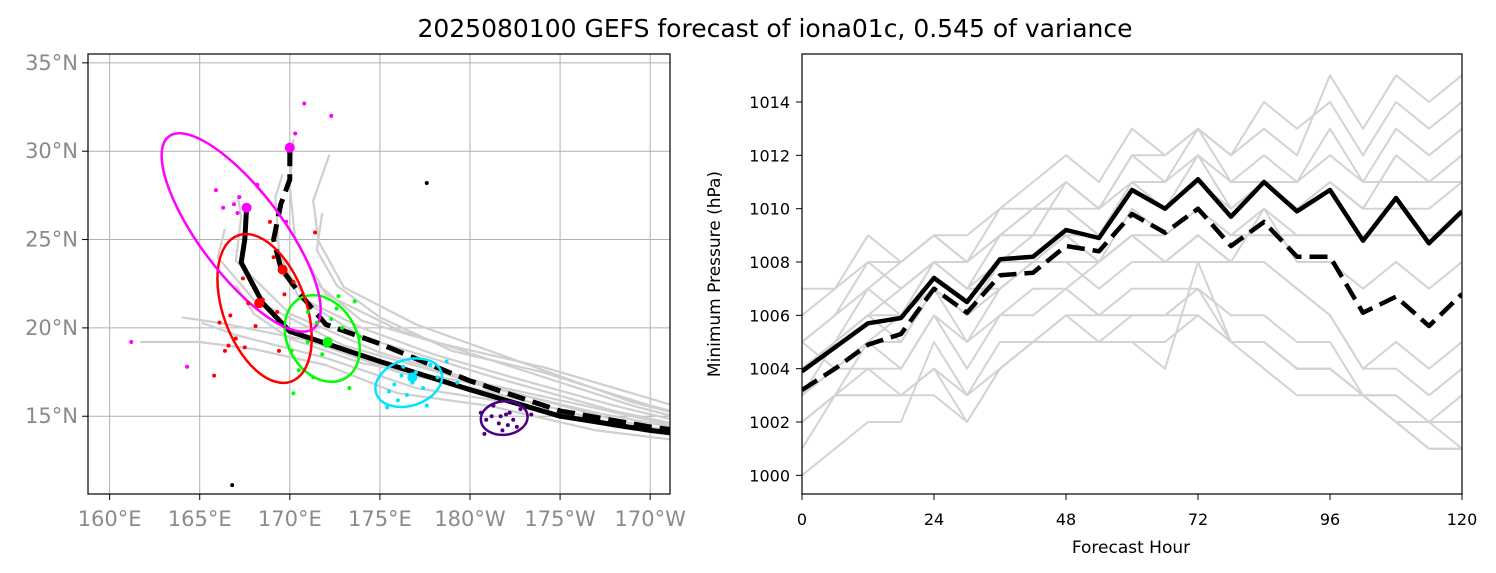 Image resolution: width=1496 pixels, height=573 pixels. What do you see at coordinates (560, 519) in the screenshot?
I see `map-x-tick-label: 175°W` at bounding box center [560, 519].